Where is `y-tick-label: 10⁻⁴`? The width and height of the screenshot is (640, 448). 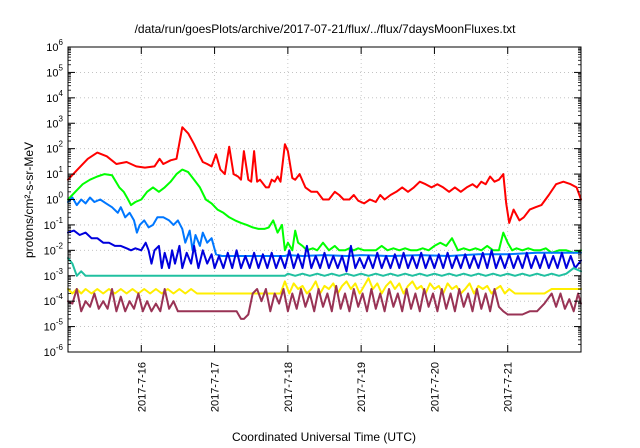
y-tick-label: 10⁻⁴ is located at coordinates (54, 300).